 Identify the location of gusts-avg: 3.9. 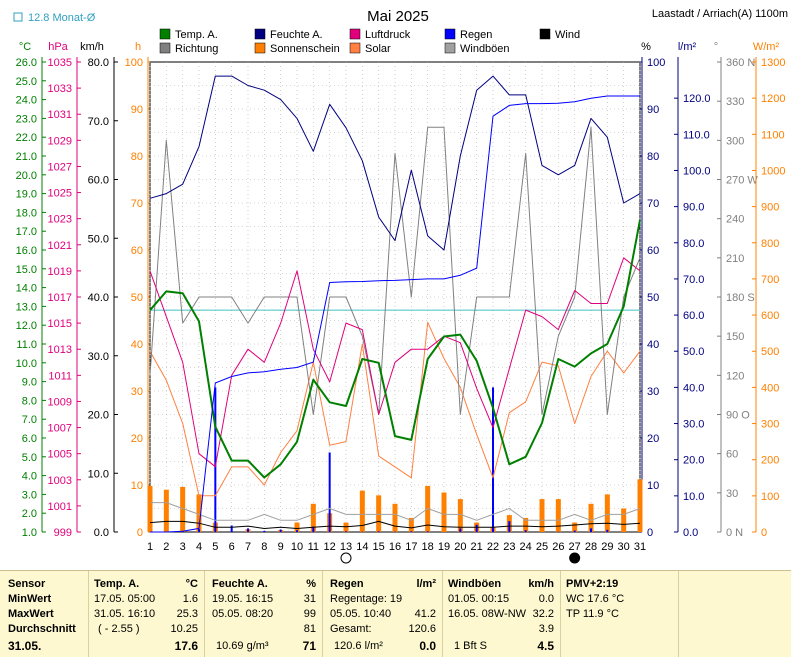
(546, 629).